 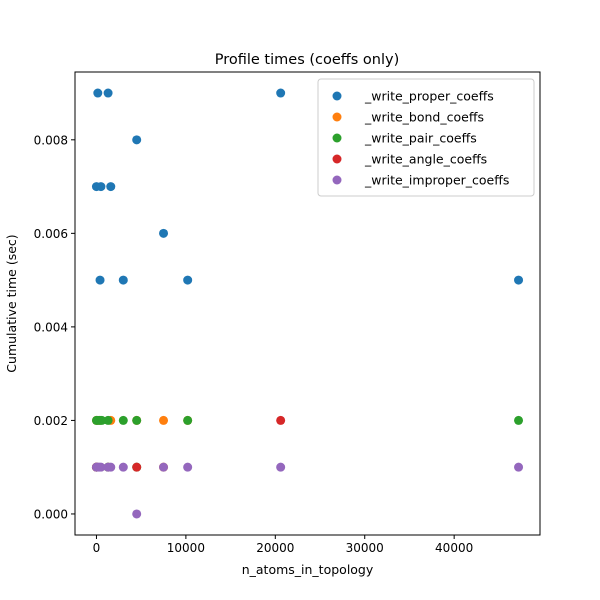 What do you see at coordinates (454, 548) in the screenshot?
I see `x-tick-label: 40000` at bounding box center [454, 548].